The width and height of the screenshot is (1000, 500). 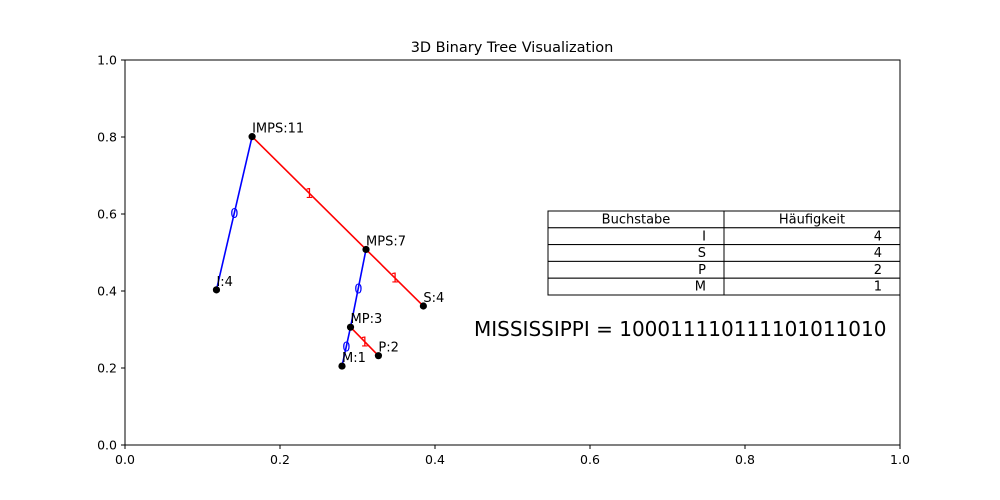 I want to click on node-label: I:4, so click(x=224, y=282).